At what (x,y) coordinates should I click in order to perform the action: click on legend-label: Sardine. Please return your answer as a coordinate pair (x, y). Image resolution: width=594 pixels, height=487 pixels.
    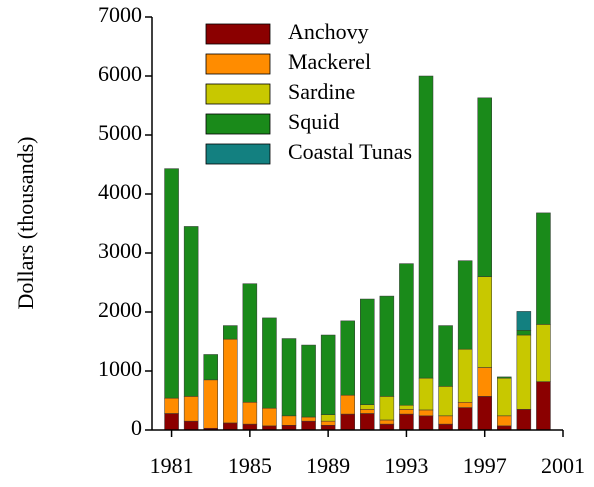
    Looking at the image, I should click on (321, 91).